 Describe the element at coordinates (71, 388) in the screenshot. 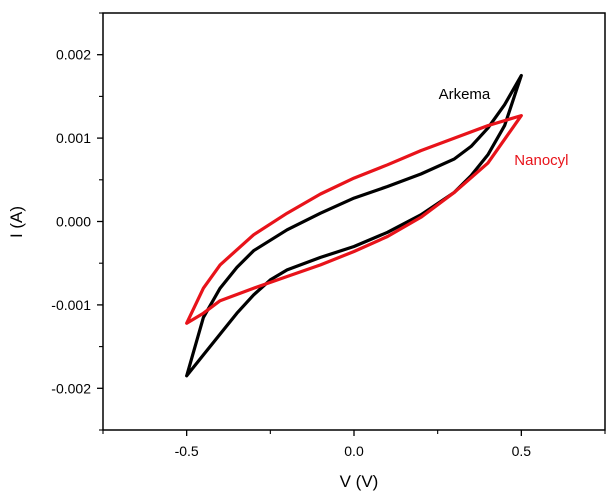

I see `y-tick-label: -0.002` at that location.